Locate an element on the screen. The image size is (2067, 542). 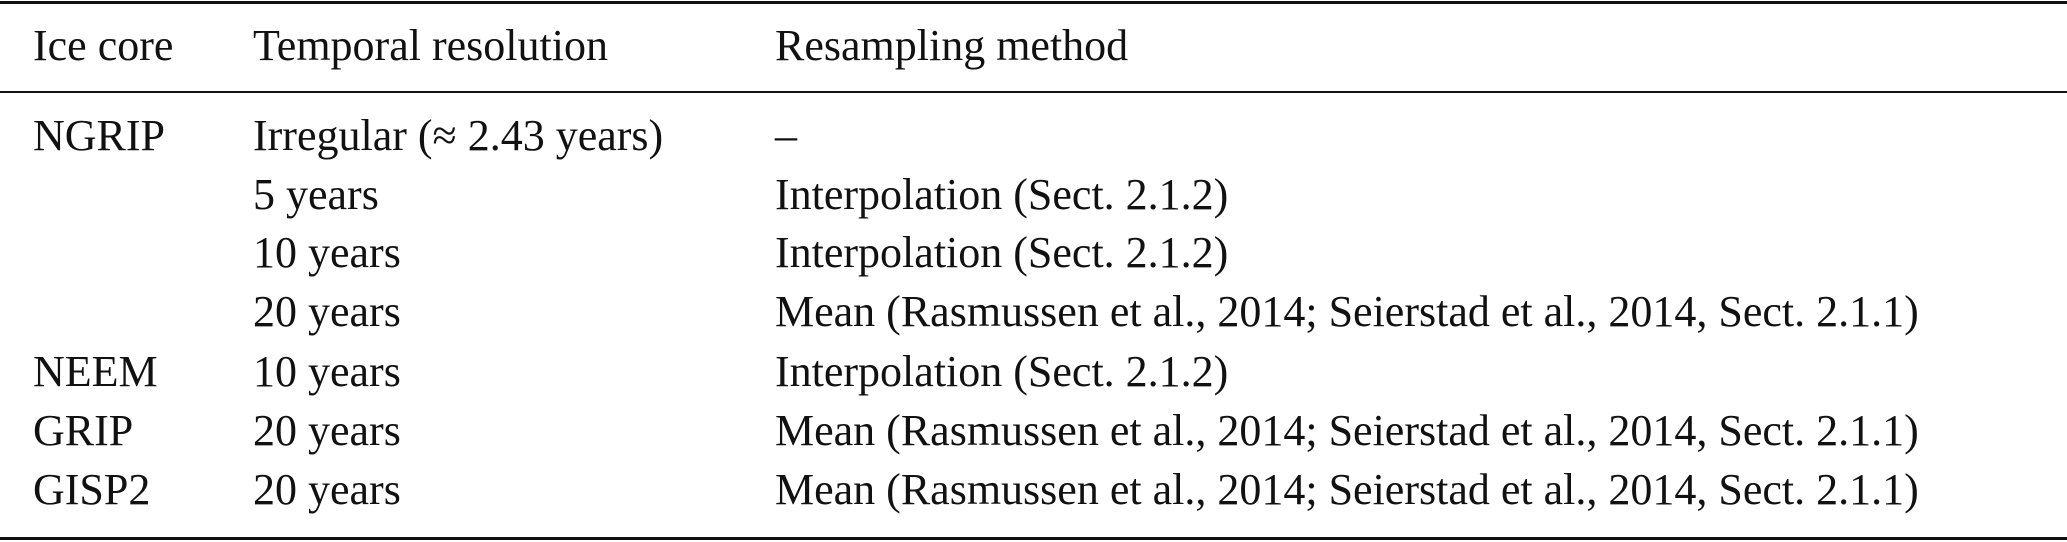
header-rule is located at coordinates (1033, 92).